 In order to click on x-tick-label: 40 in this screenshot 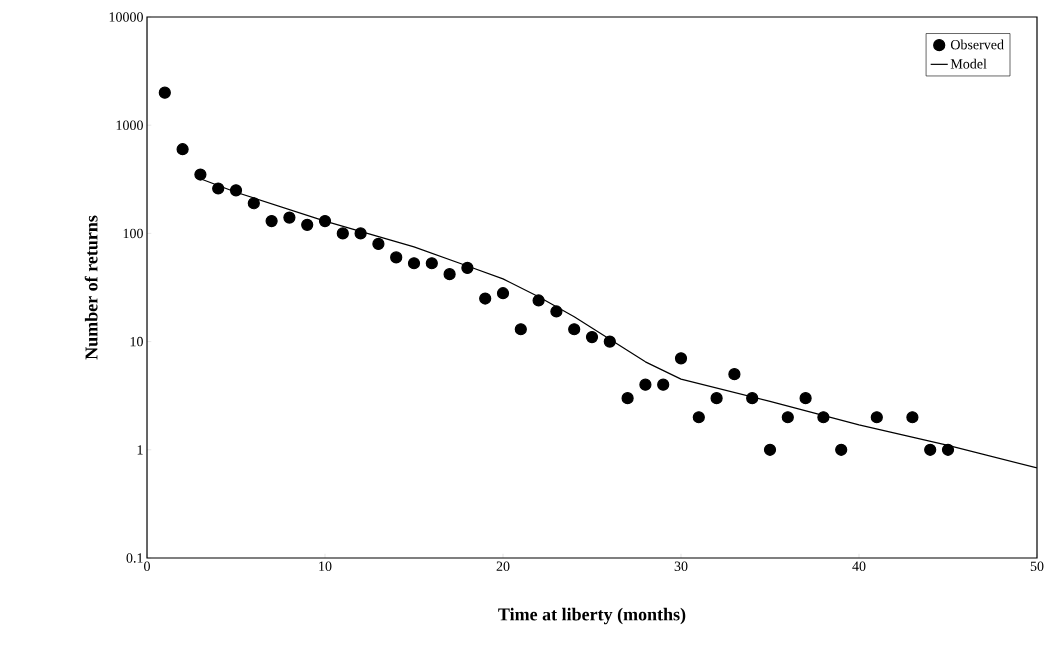, I will do `click(859, 566)`.